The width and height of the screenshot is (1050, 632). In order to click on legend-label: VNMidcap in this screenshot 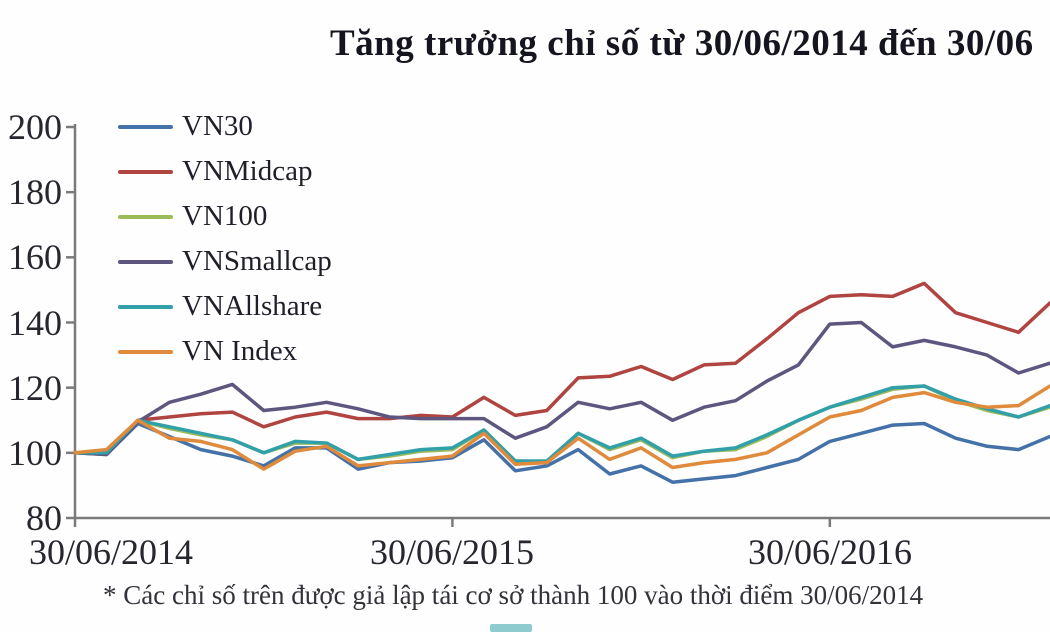, I will do `click(247, 171)`.